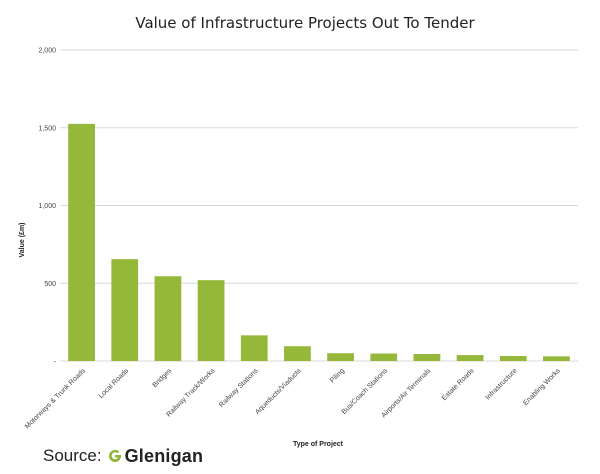 The image size is (600, 474). I want to click on x-axis-label: Type of Project, so click(318, 444).